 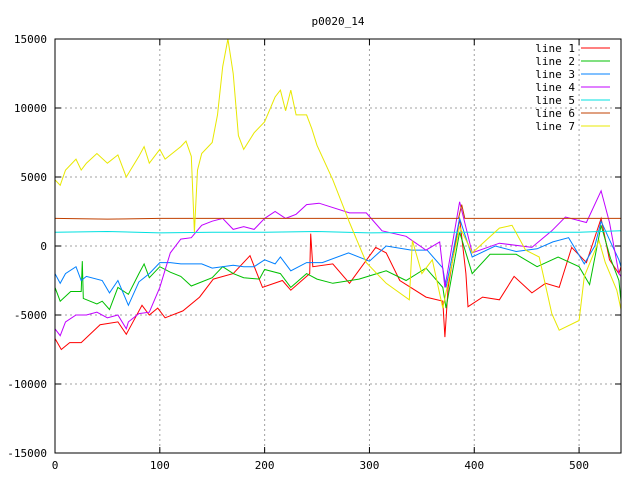 What do you see at coordinates (555, 126) in the screenshot?
I see `legend-label: line 7` at bounding box center [555, 126].